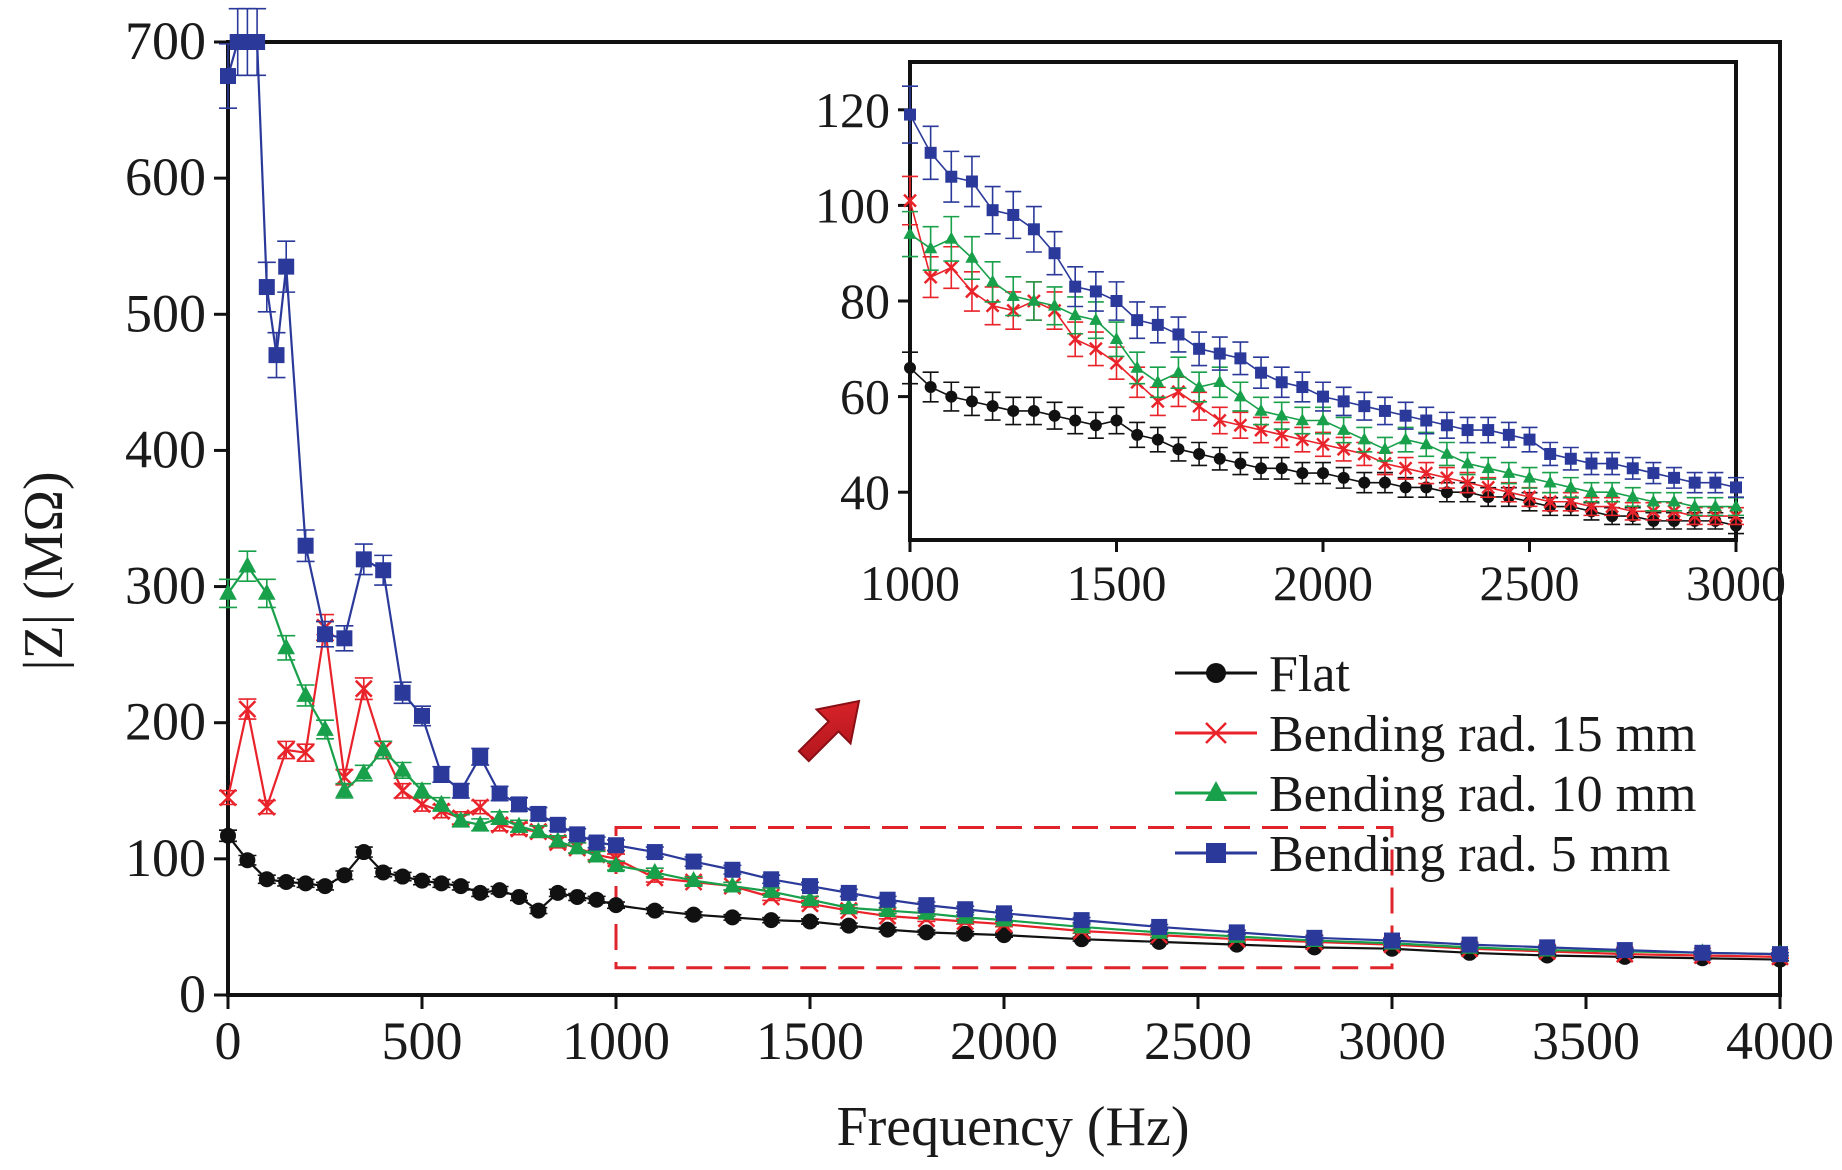 The height and width of the screenshot is (1170, 1842). Describe the element at coordinates (1436, 794) in the screenshot. I see `legend-item: Bending rad. 10 mm` at that location.